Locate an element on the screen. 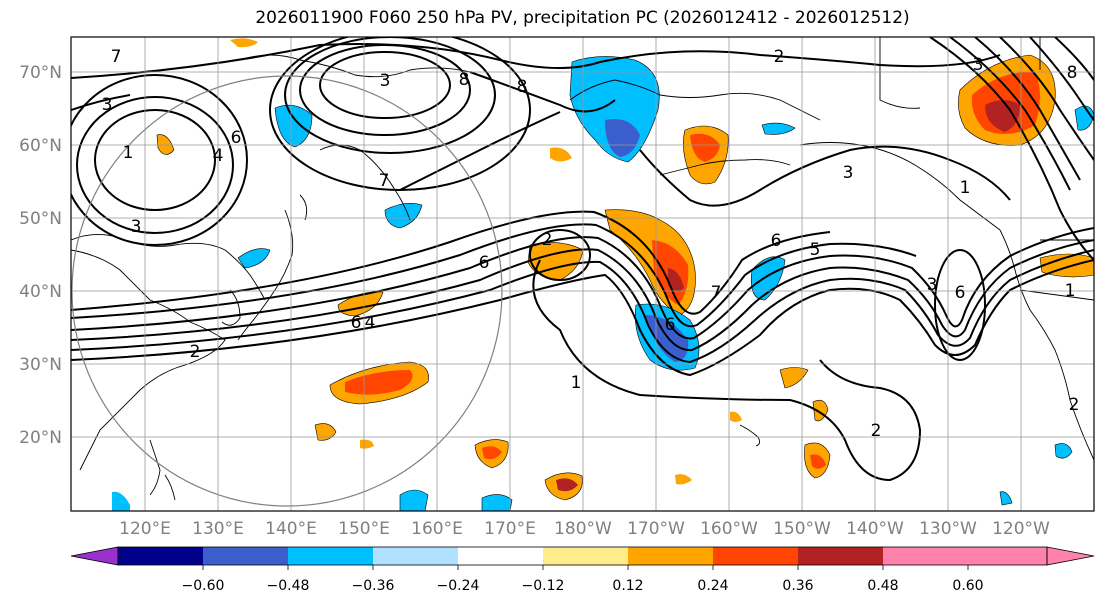 The width and height of the screenshot is (1105, 604). lon-label: 120°E is located at coordinates (145, 529).